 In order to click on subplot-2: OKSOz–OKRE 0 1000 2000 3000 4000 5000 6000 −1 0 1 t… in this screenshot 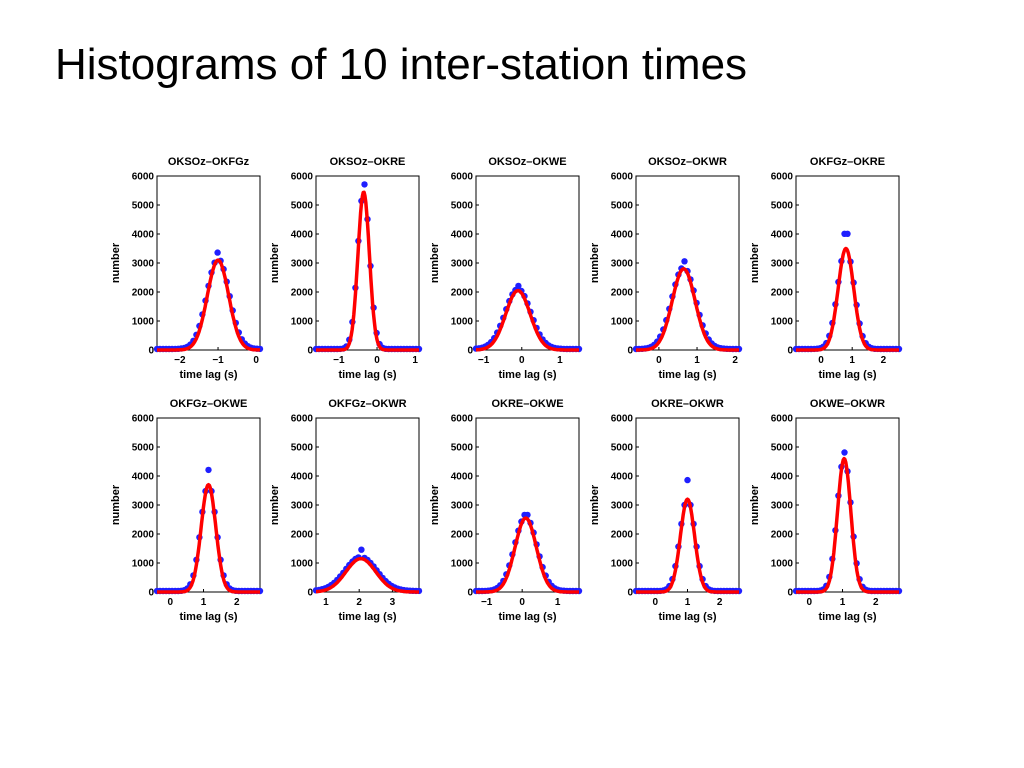, I will do `click(346, 268)`.